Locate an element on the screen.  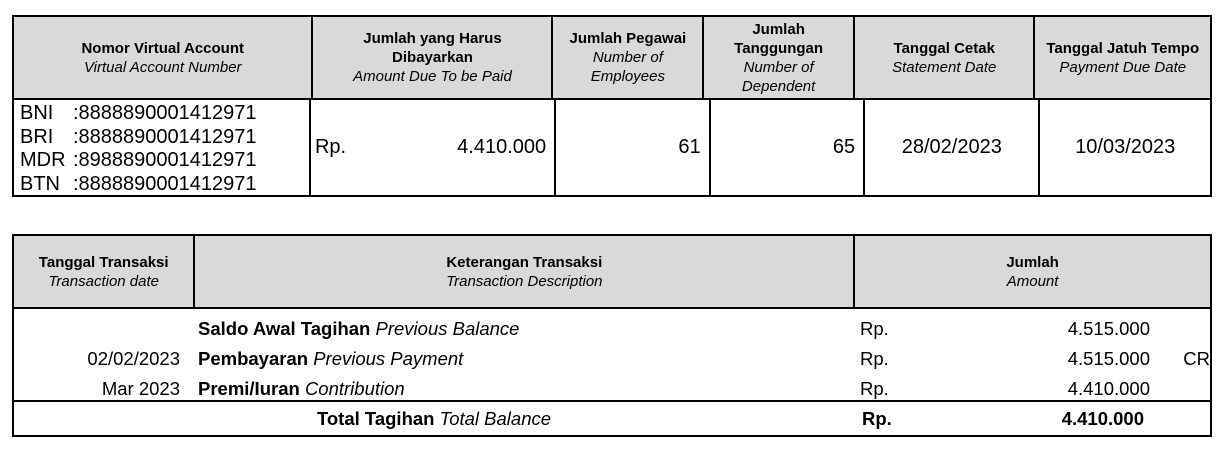
desc-id: Total Tagihan is located at coordinates (375, 418).